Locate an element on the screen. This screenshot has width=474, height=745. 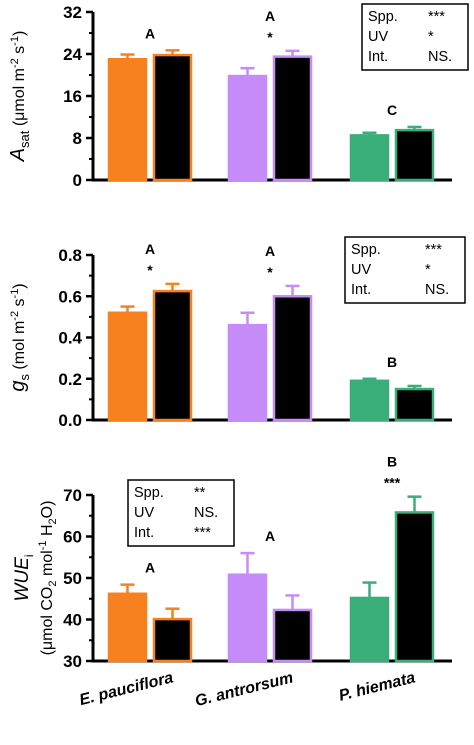
y-tick-label: 0.2 is located at coordinates (70, 379).